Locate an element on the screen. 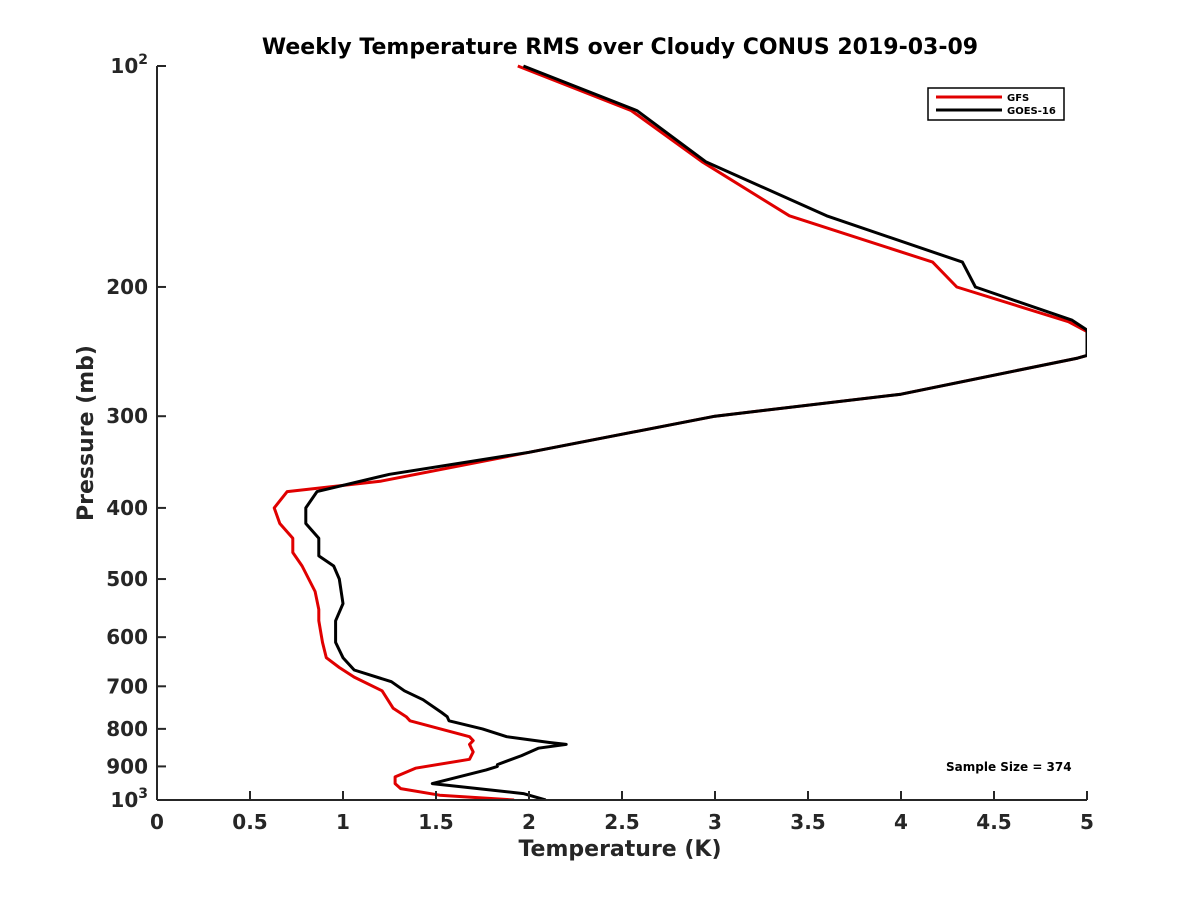  y-tick-label: 800 is located at coordinates (127, 729).